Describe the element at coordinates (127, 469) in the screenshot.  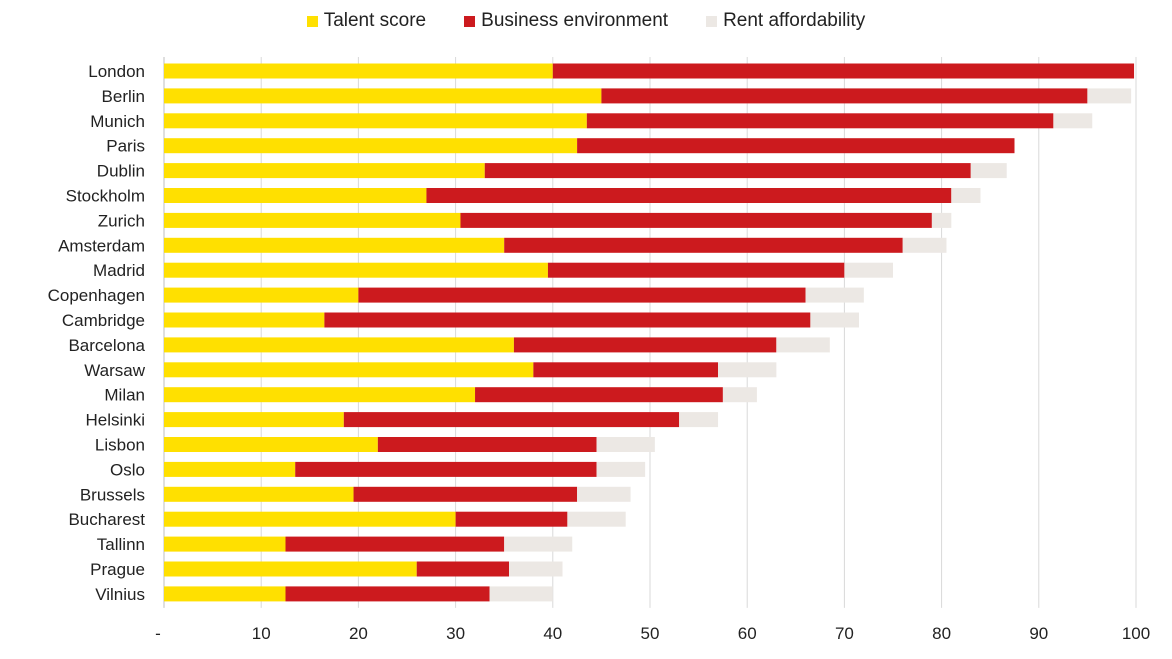
I see `category-label-oslo: Oslo` at that location.